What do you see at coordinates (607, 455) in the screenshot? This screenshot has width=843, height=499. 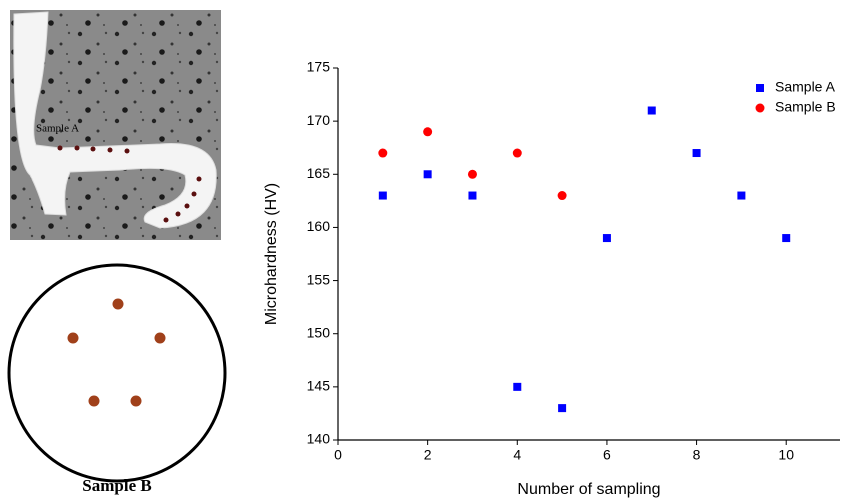 I see `x-tick-label: 6` at bounding box center [607, 455].